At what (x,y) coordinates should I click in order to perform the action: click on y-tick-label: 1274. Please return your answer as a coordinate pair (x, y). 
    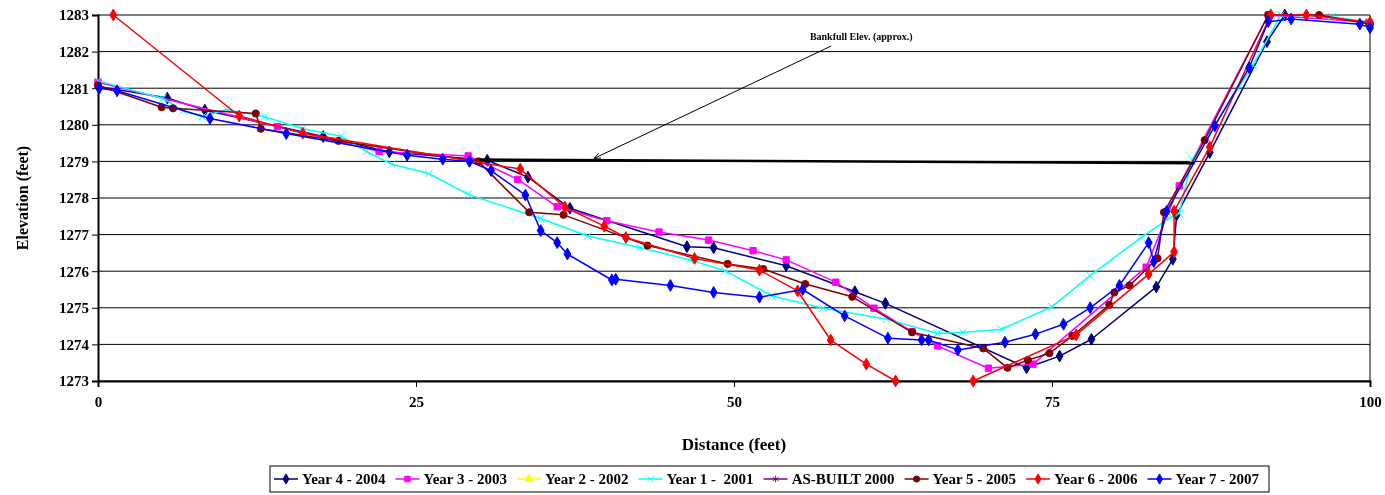
    Looking at the image, I should click on (74, 344).